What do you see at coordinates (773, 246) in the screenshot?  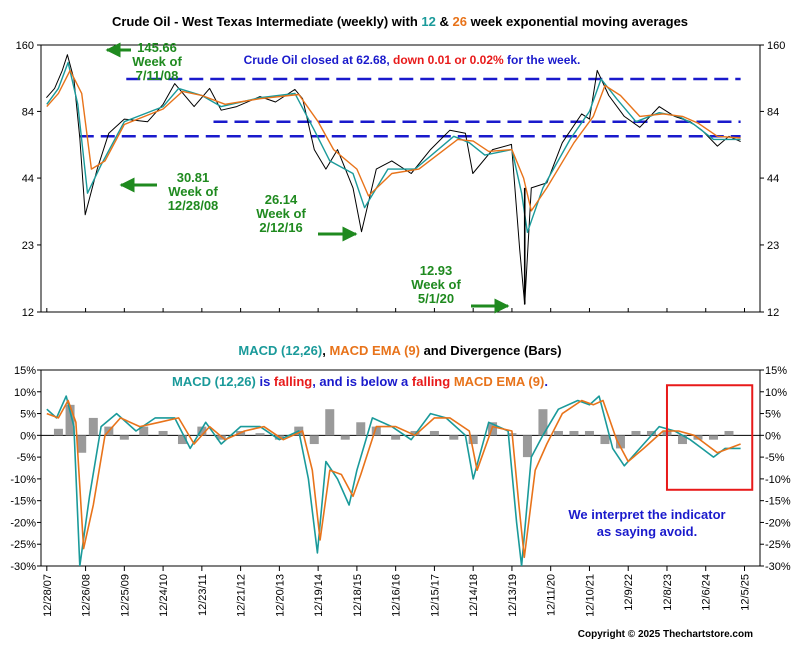 I see `price-ytick-label-right: 23` at bounding box center [773, 246].